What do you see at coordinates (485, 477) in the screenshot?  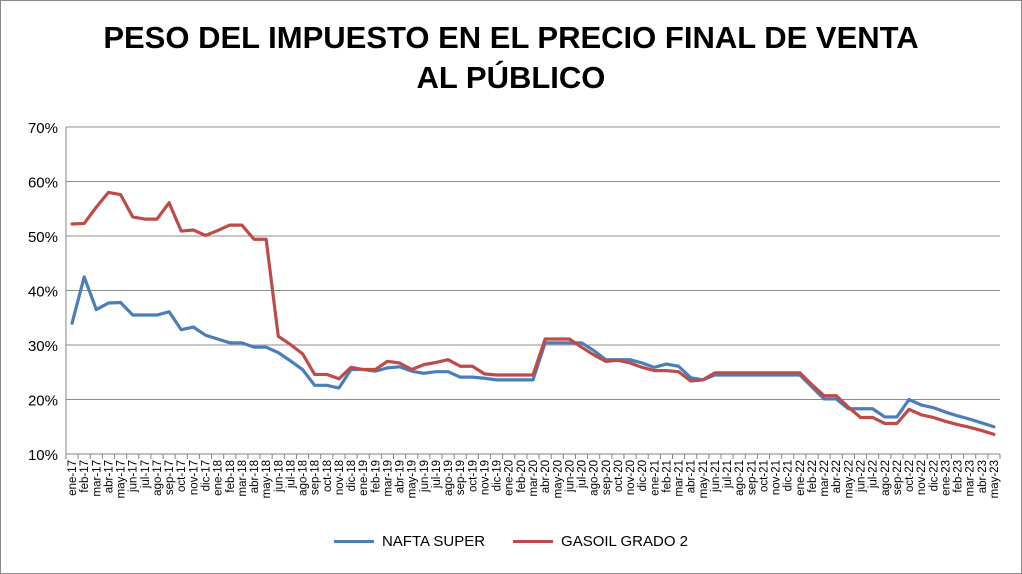 I see `x-tick-label: nov-19` at bounding box center [485, 477].